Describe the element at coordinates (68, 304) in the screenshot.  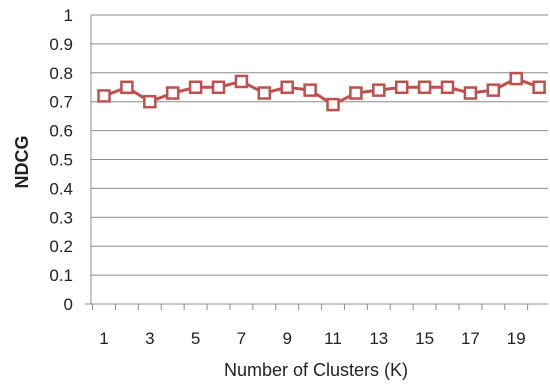
I see `y-tick-label: 0` at that location.